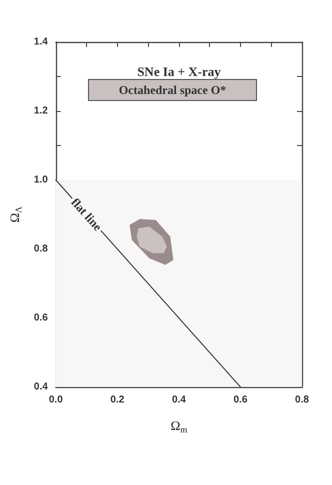 This screenshot has height=485, width=332. I want to click on caption-box: Octahedral space O*, so click(172, 90).